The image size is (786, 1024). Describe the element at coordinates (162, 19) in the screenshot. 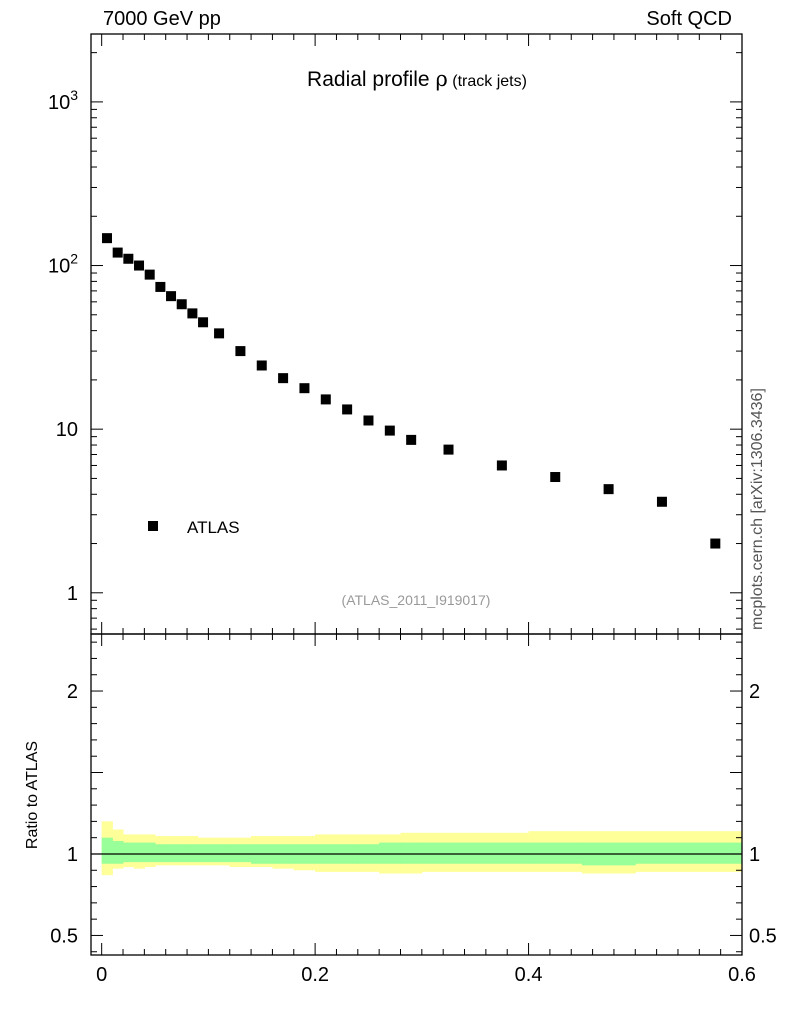

I see `header-left: 7000 GeV pp` at that location.